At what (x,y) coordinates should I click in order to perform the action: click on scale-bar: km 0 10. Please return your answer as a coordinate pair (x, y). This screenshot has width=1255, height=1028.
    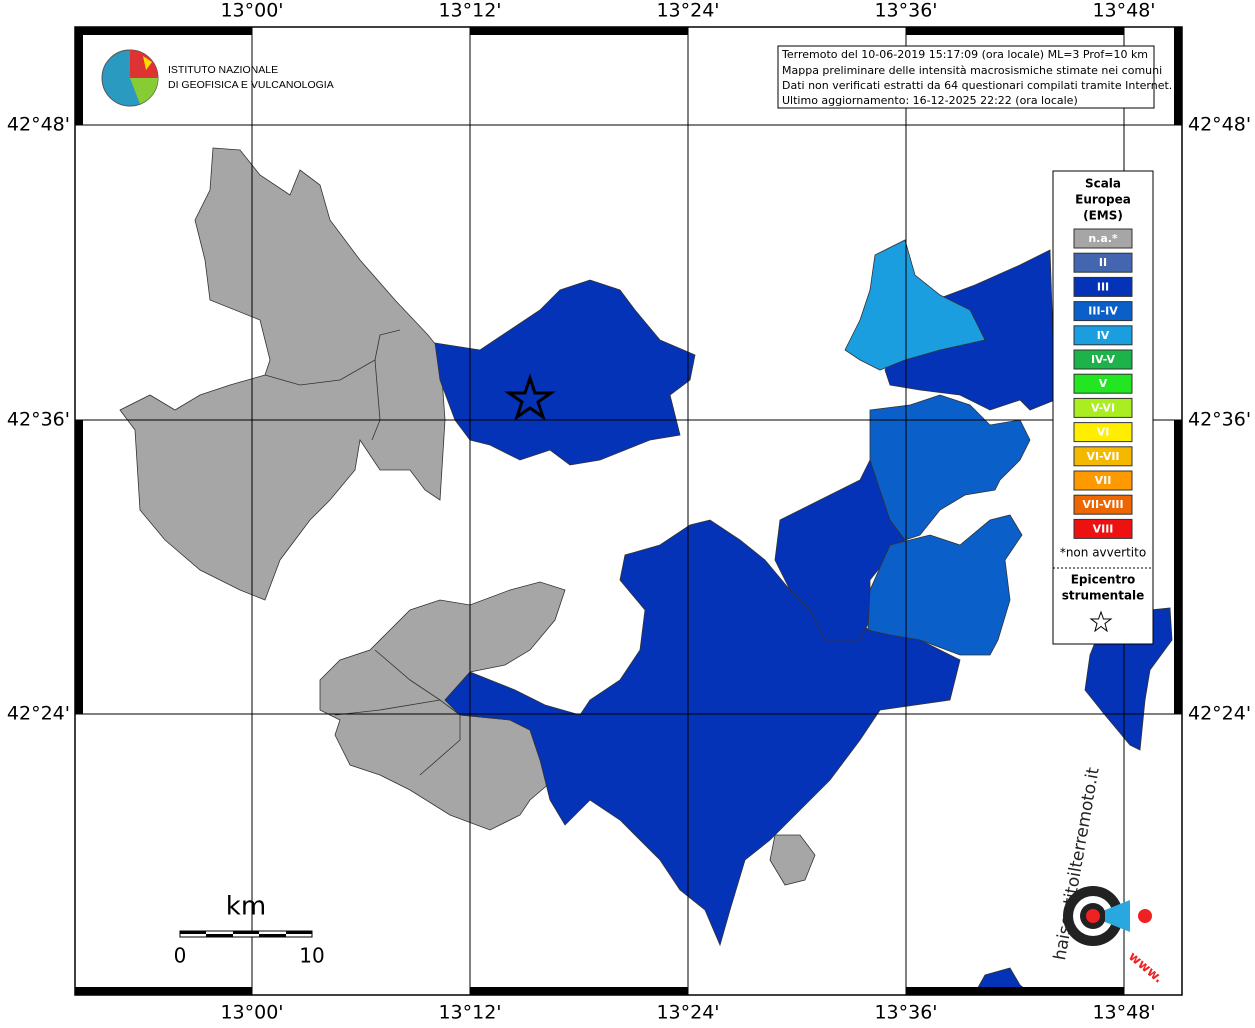
    Looking at the image, I should click on (249, 930).